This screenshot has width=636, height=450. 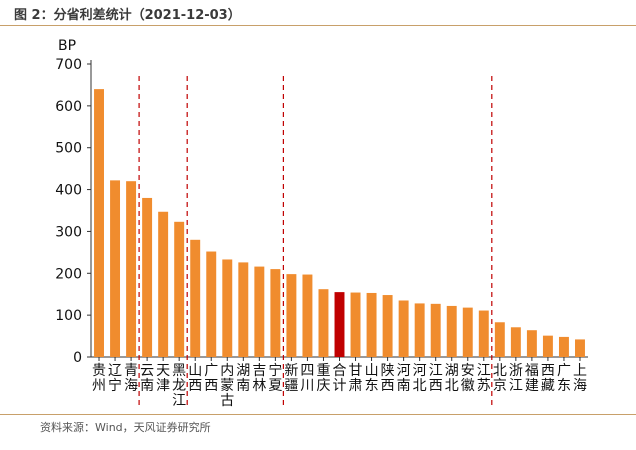 What do you see at coordinates (211, 378) in the screenshot?
I see `x-tick-label: 广西` at bounding box center [211, 378].